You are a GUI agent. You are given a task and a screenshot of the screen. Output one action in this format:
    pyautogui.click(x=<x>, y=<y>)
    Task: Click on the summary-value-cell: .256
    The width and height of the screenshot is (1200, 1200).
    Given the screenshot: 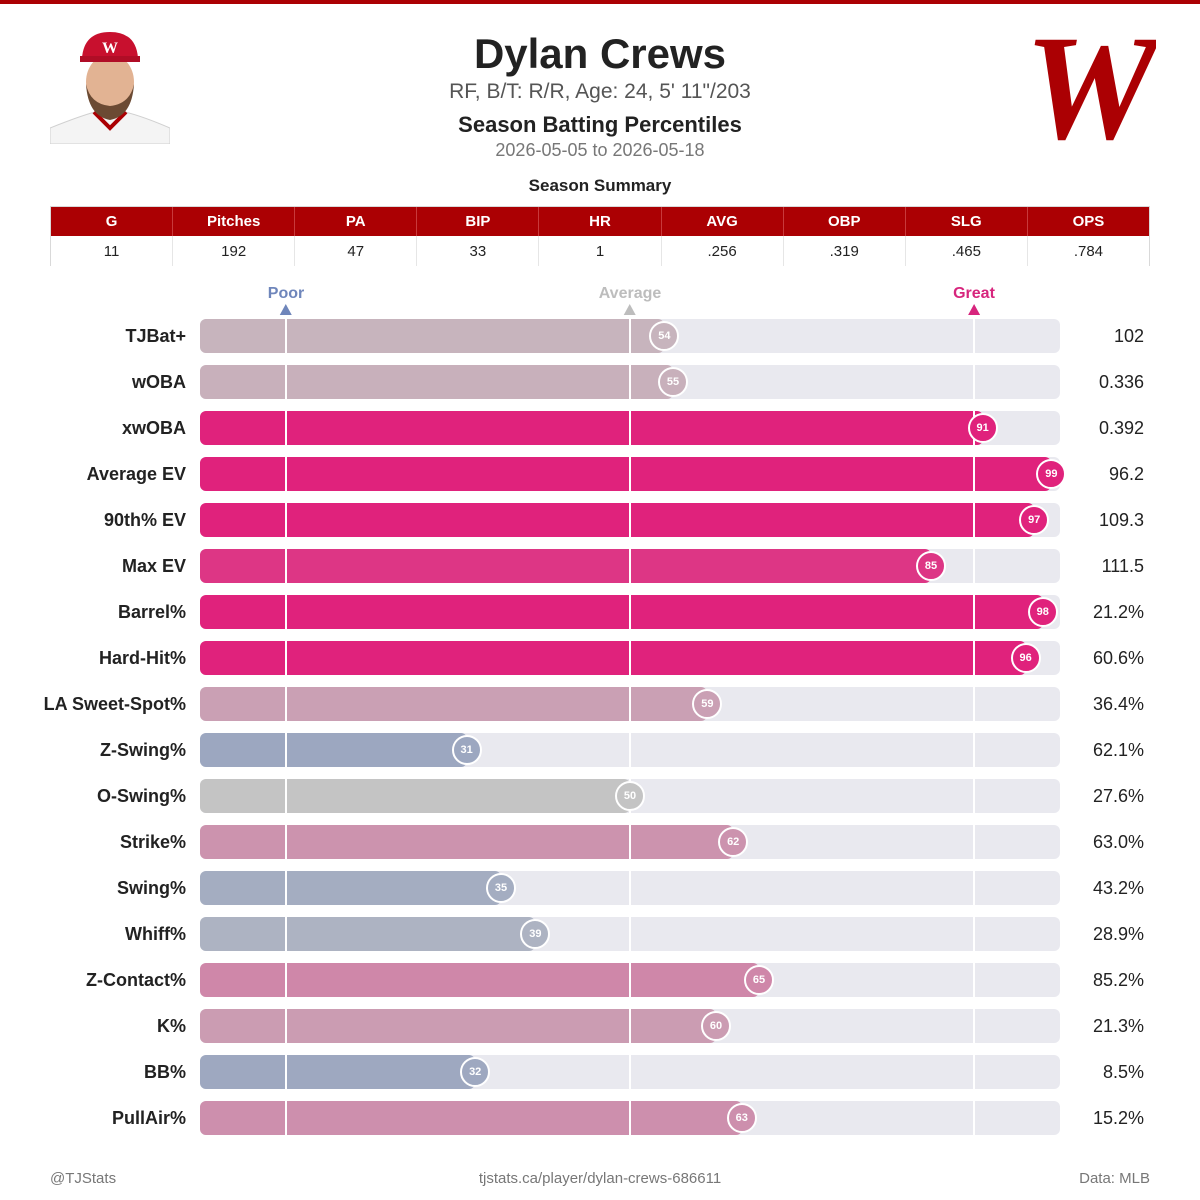 What is the action you would take?
    pyautogui.click(x=723, y=251)
    